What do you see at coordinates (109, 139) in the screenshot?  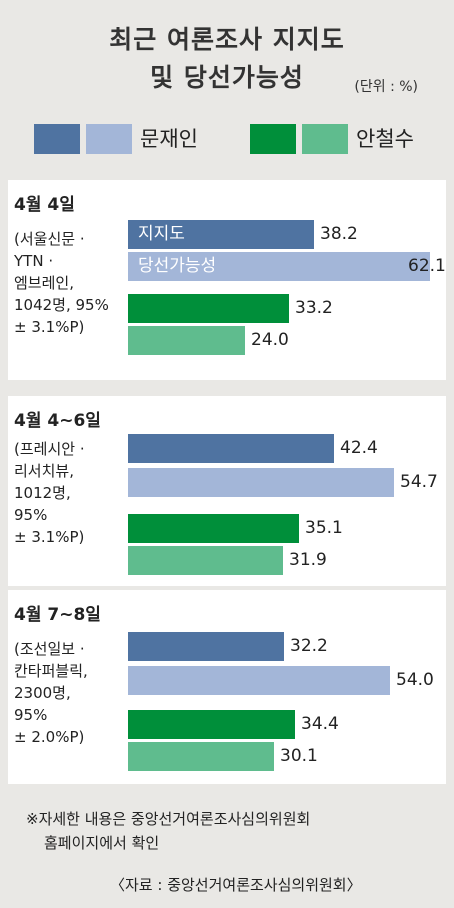 I see `legend-swatch-moon-win` at bounding box center [109, 139].